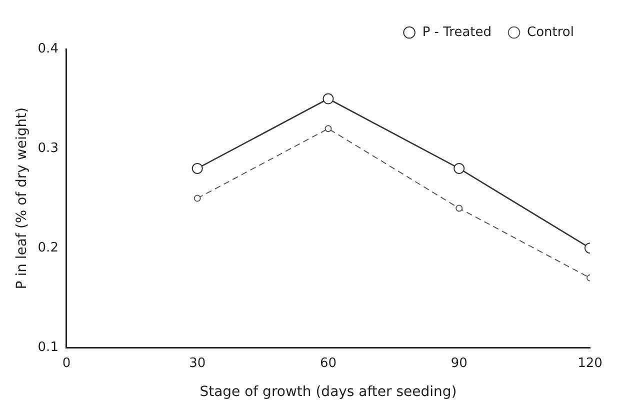 Image resolution: width=620 pixels, height=415 pixels. Describe the element at coordinates (459, 363) in the screenshot. I see `x-tick-label: 90` at that location.